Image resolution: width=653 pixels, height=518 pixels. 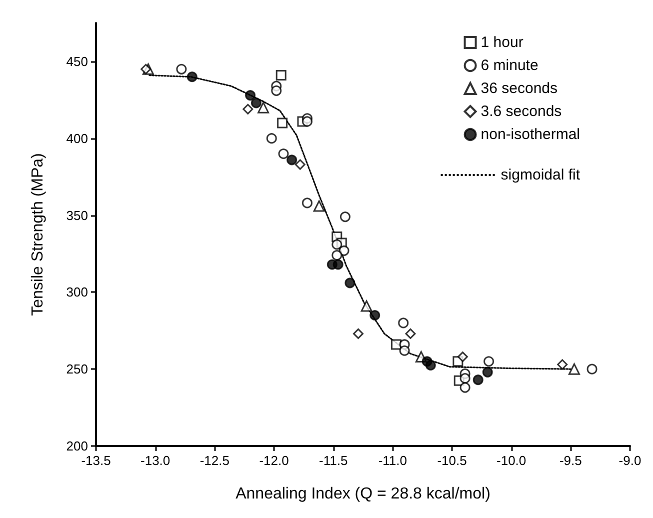 What do you see at coordinates (530, 134) in the screenshot?
I see `legend-label: non-isothermal` at bounding box center [530, 134].